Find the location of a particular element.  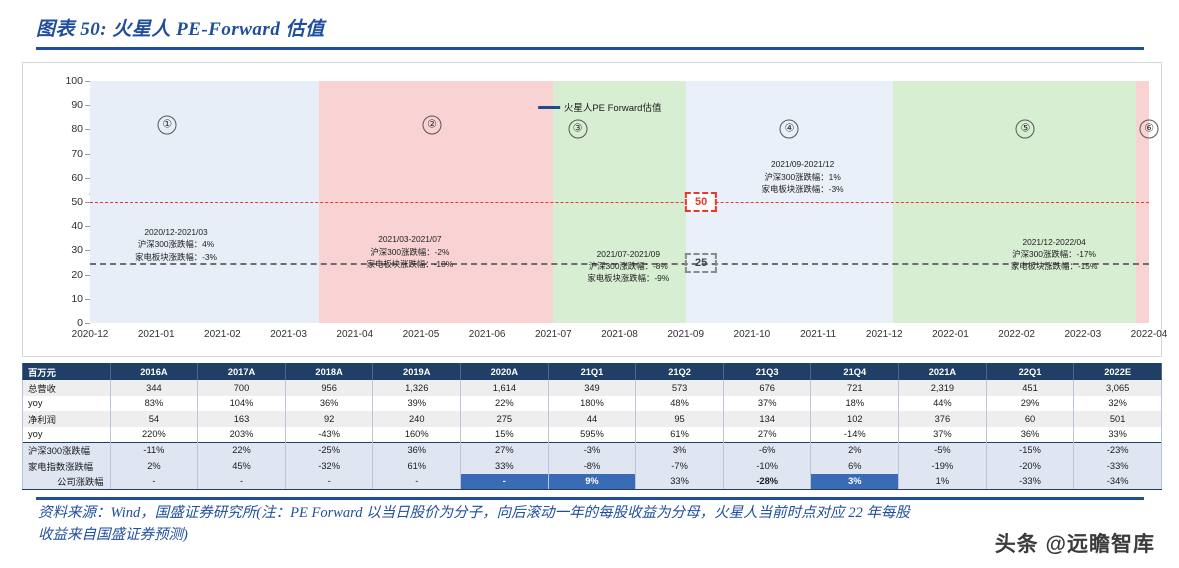

annotation-line: 家电板块涨跌幅：-3% is located at coordinates (176, 256).